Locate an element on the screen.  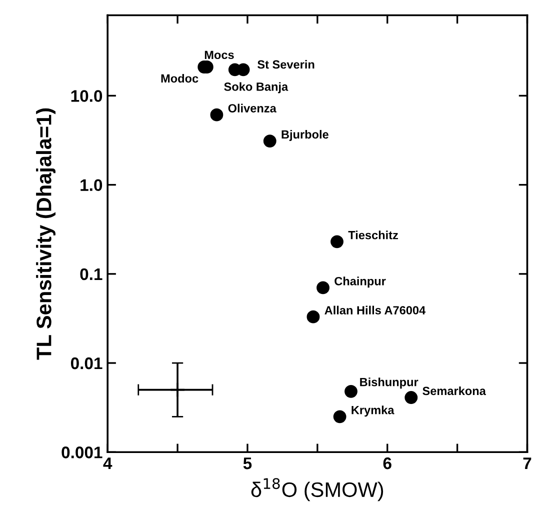
annotation: Tieschitz is located at coordinates (373, 235).